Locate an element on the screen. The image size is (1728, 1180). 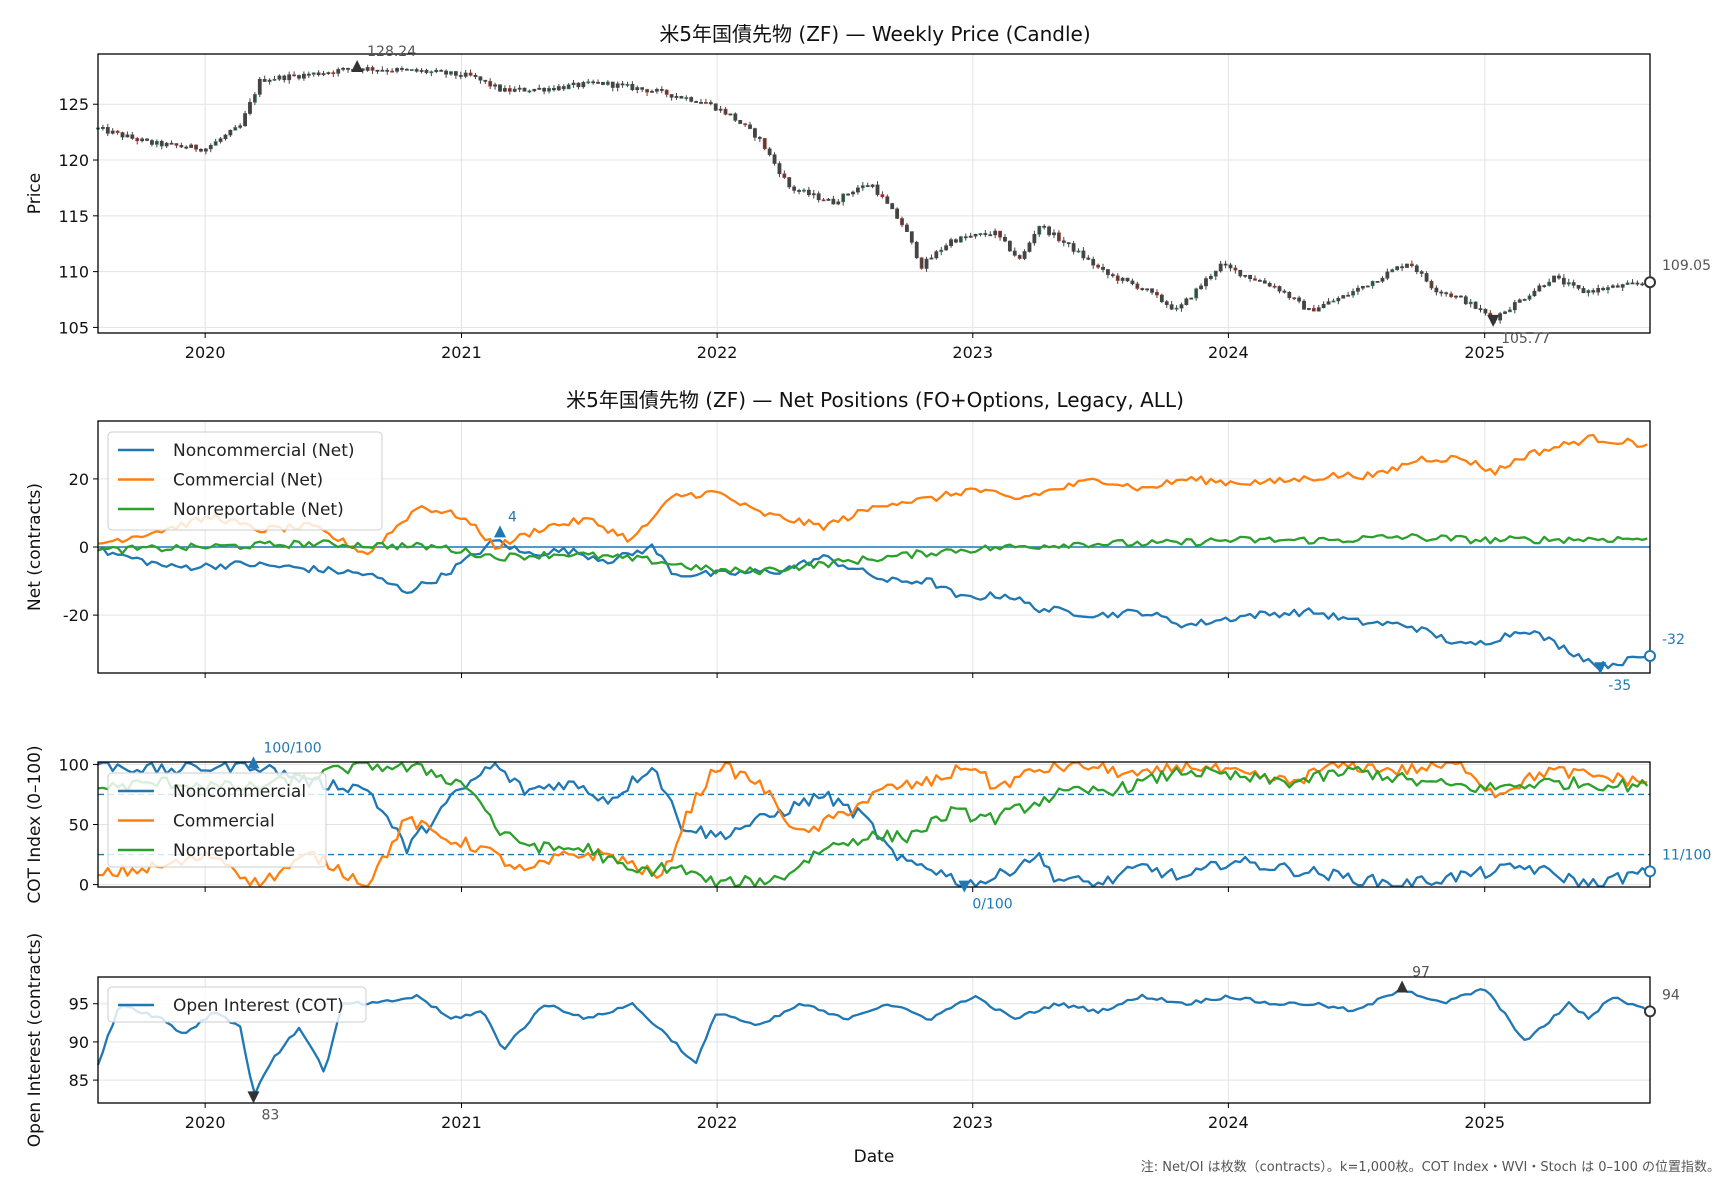
max-marker is located at coordinates (1402, 986).